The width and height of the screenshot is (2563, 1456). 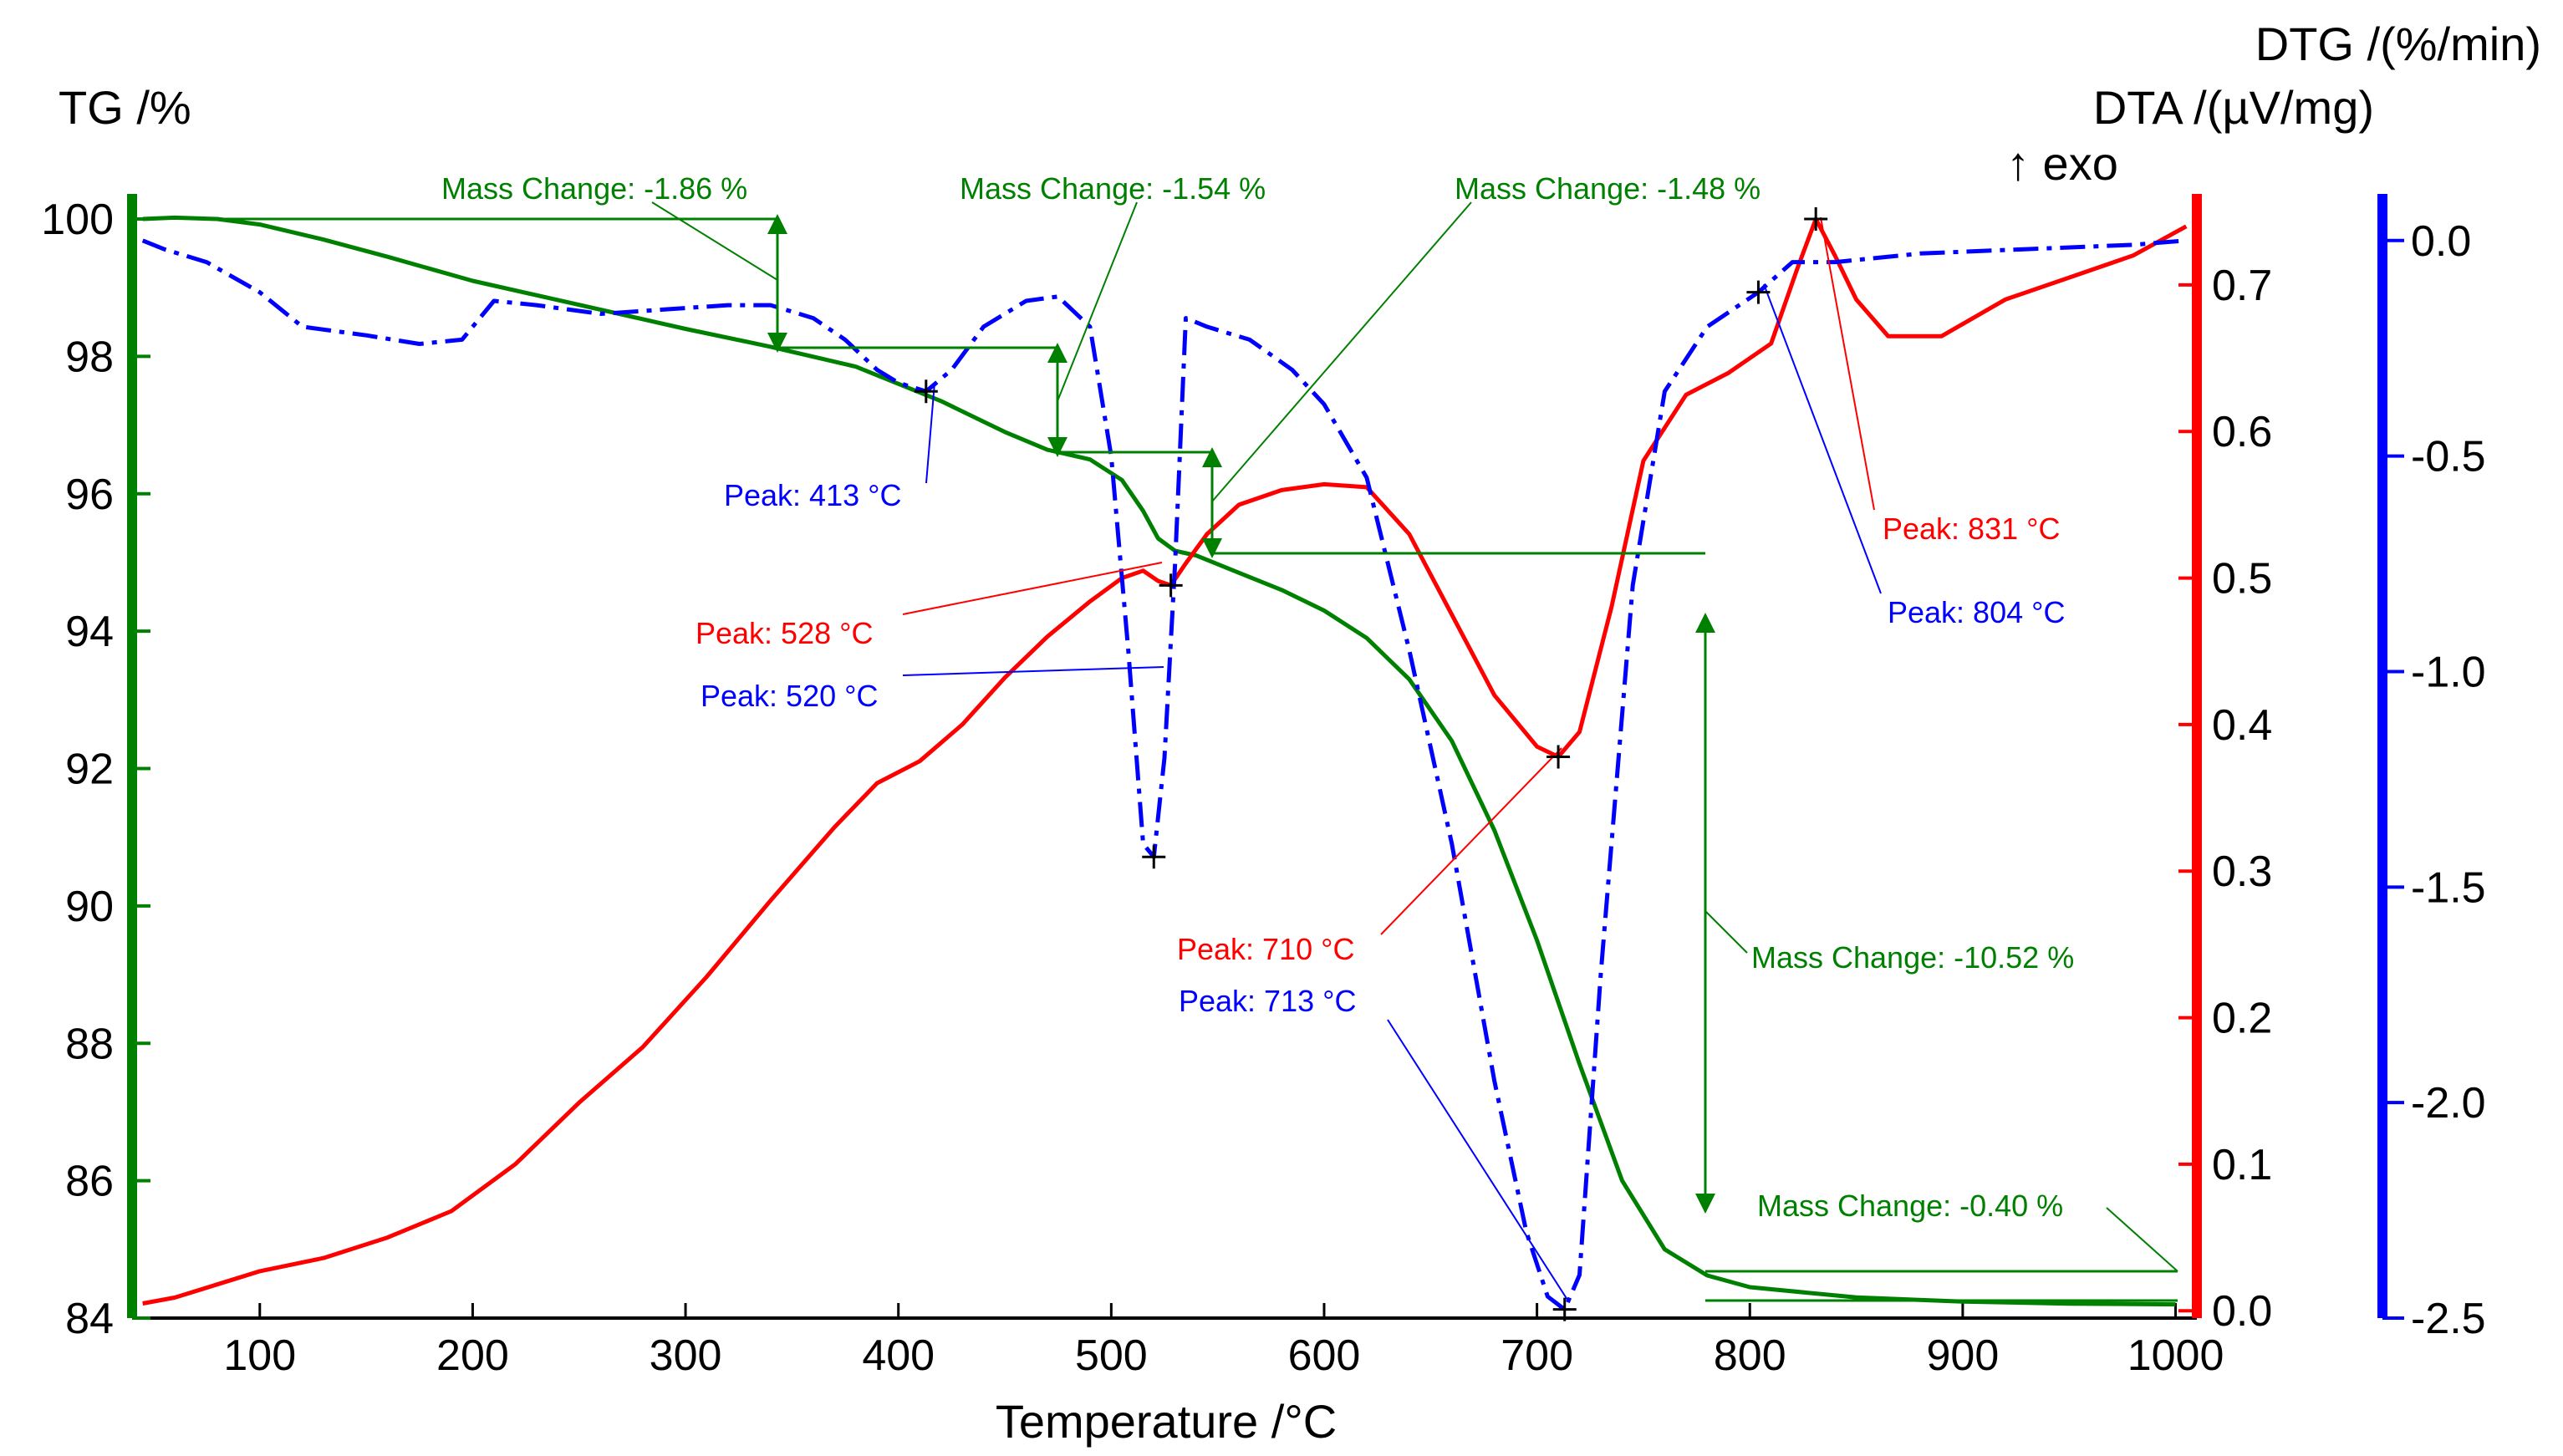 What do you see at coordinates (90, 632) in the screenshot?
I see `tg-tick-label: 94` at bounding box center [90, 632].